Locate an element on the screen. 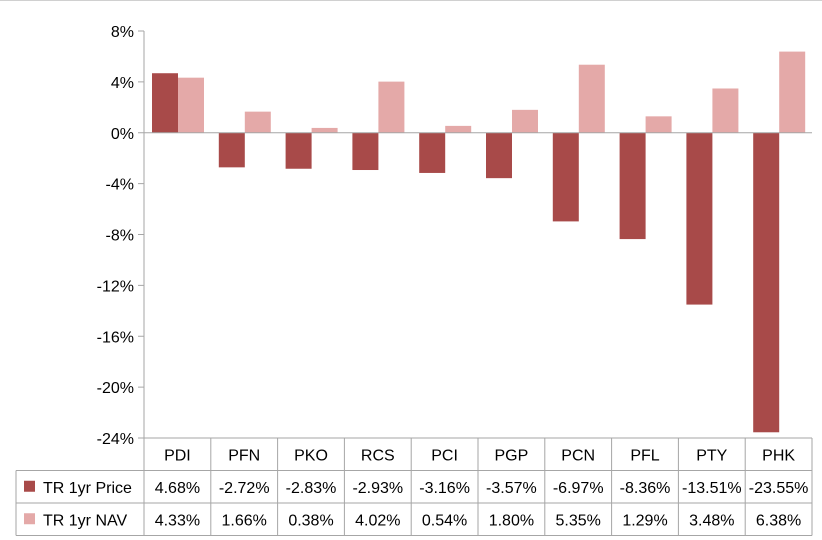  bar-nav-phk is located at coordinates (792, 92).